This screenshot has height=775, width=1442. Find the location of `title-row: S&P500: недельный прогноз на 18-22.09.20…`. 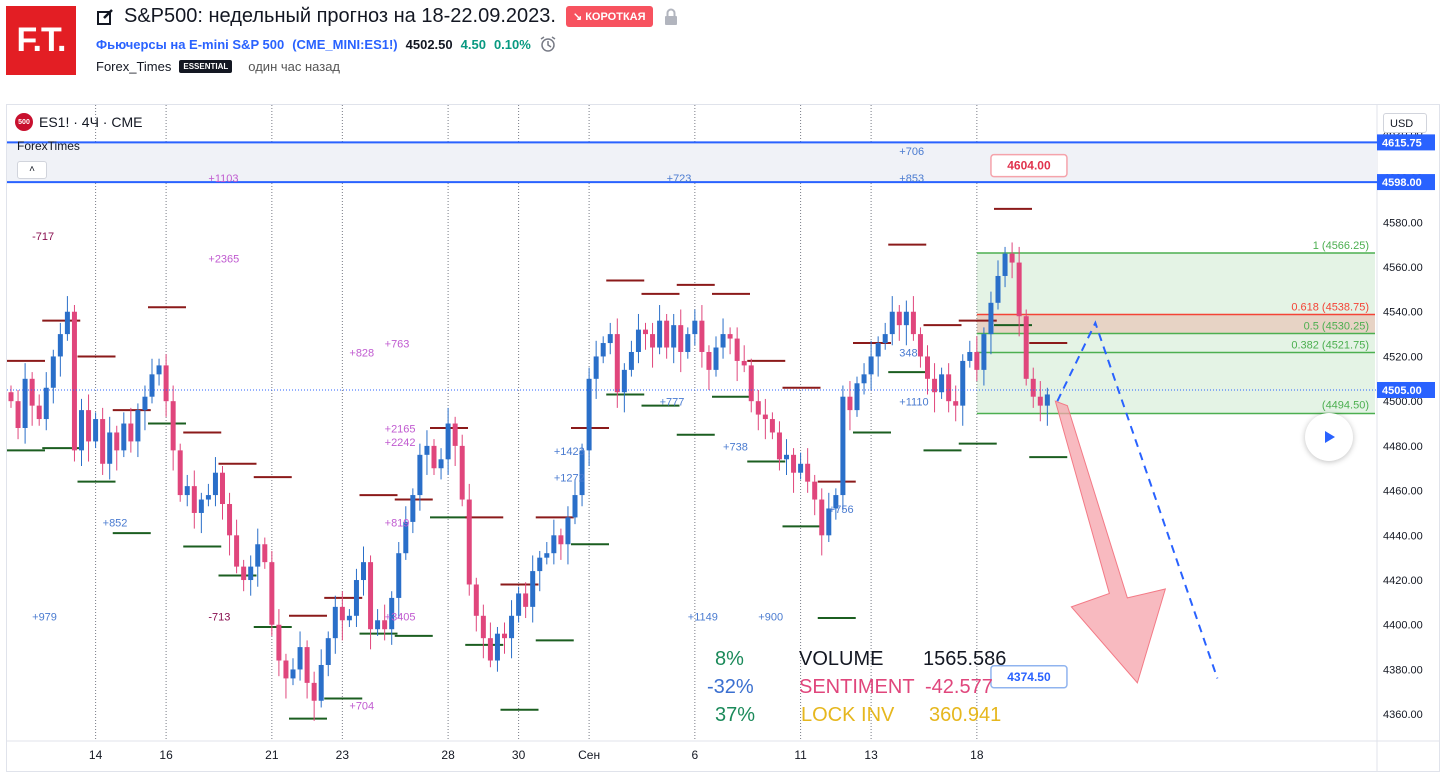

title-row: S&P500: недельный прогноз на 18-22.09.20… is located at coordinates (387, 16).